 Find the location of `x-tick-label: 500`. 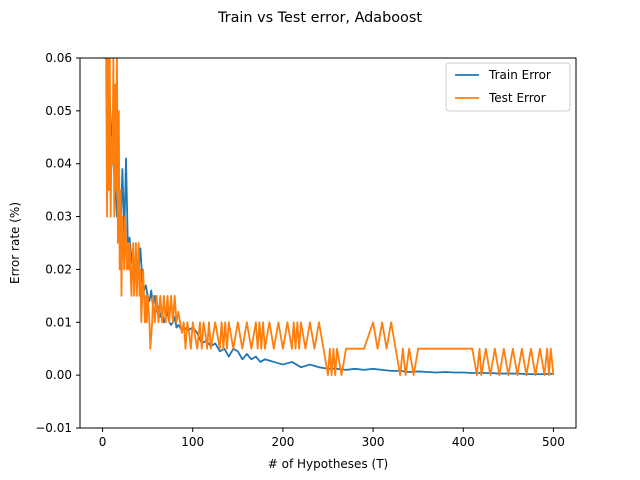

x-tick-label: 500 is located at coordinates (553, 442).